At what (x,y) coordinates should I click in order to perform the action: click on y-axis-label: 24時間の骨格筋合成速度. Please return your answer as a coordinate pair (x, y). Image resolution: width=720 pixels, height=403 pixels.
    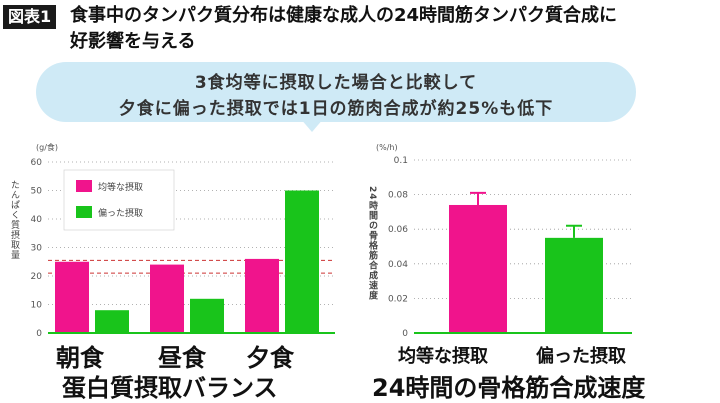
    Looking at the image, I should click on (373, 243).